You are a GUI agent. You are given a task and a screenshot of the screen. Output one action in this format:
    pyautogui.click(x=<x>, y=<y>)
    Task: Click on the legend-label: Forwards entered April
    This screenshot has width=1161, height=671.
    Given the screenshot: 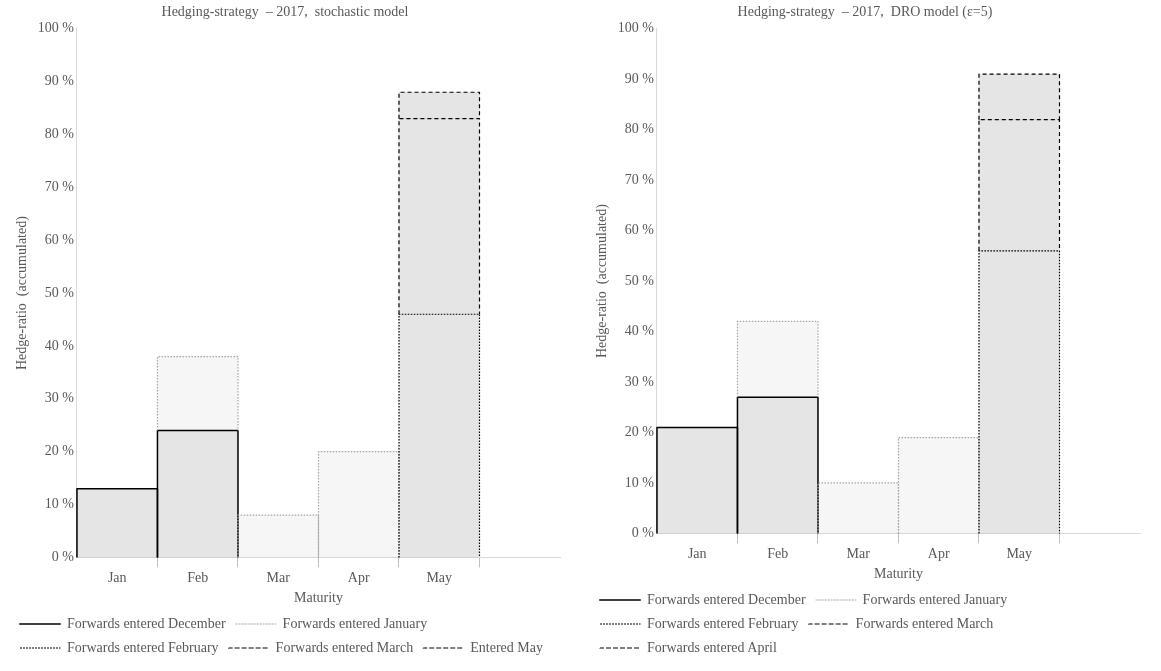 What is the action you would take?
    pyautogui.click(x=712, y=647)
    